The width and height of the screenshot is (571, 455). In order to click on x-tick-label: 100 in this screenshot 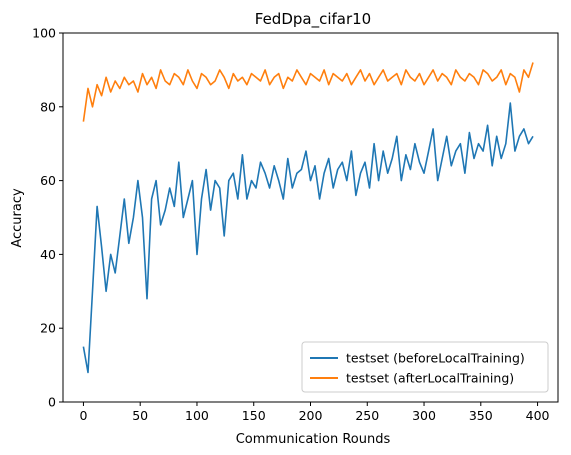, I will do `click(197, 415)`.